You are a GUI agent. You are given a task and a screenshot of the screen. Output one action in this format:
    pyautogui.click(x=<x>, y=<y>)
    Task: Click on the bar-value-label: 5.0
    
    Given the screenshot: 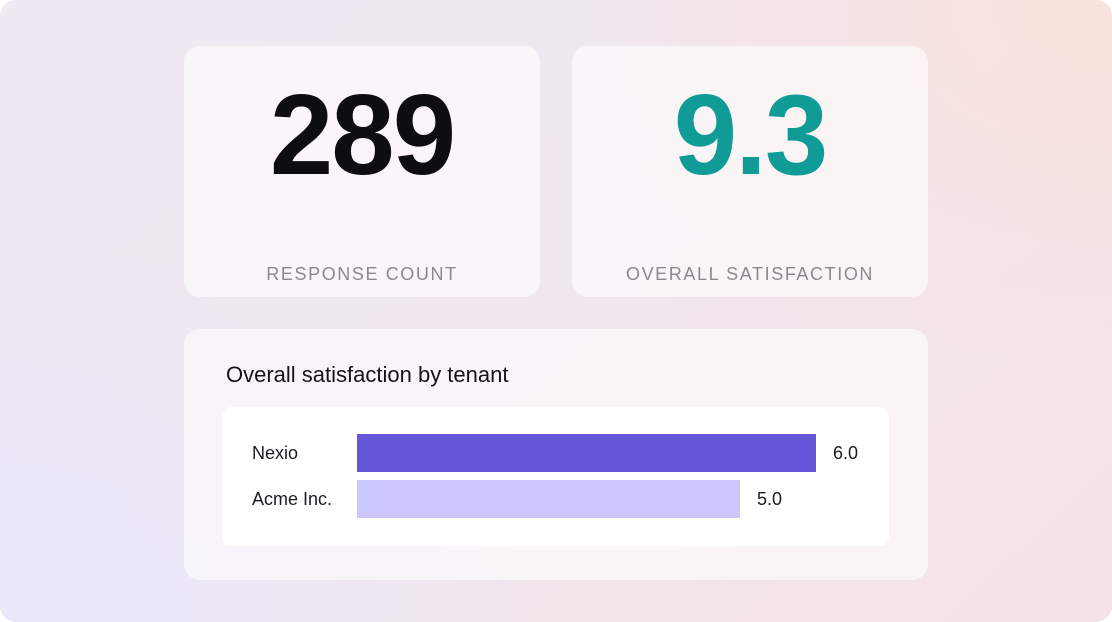 What is the action you would take?
    pyautogui.click(x=770, y=499)
    